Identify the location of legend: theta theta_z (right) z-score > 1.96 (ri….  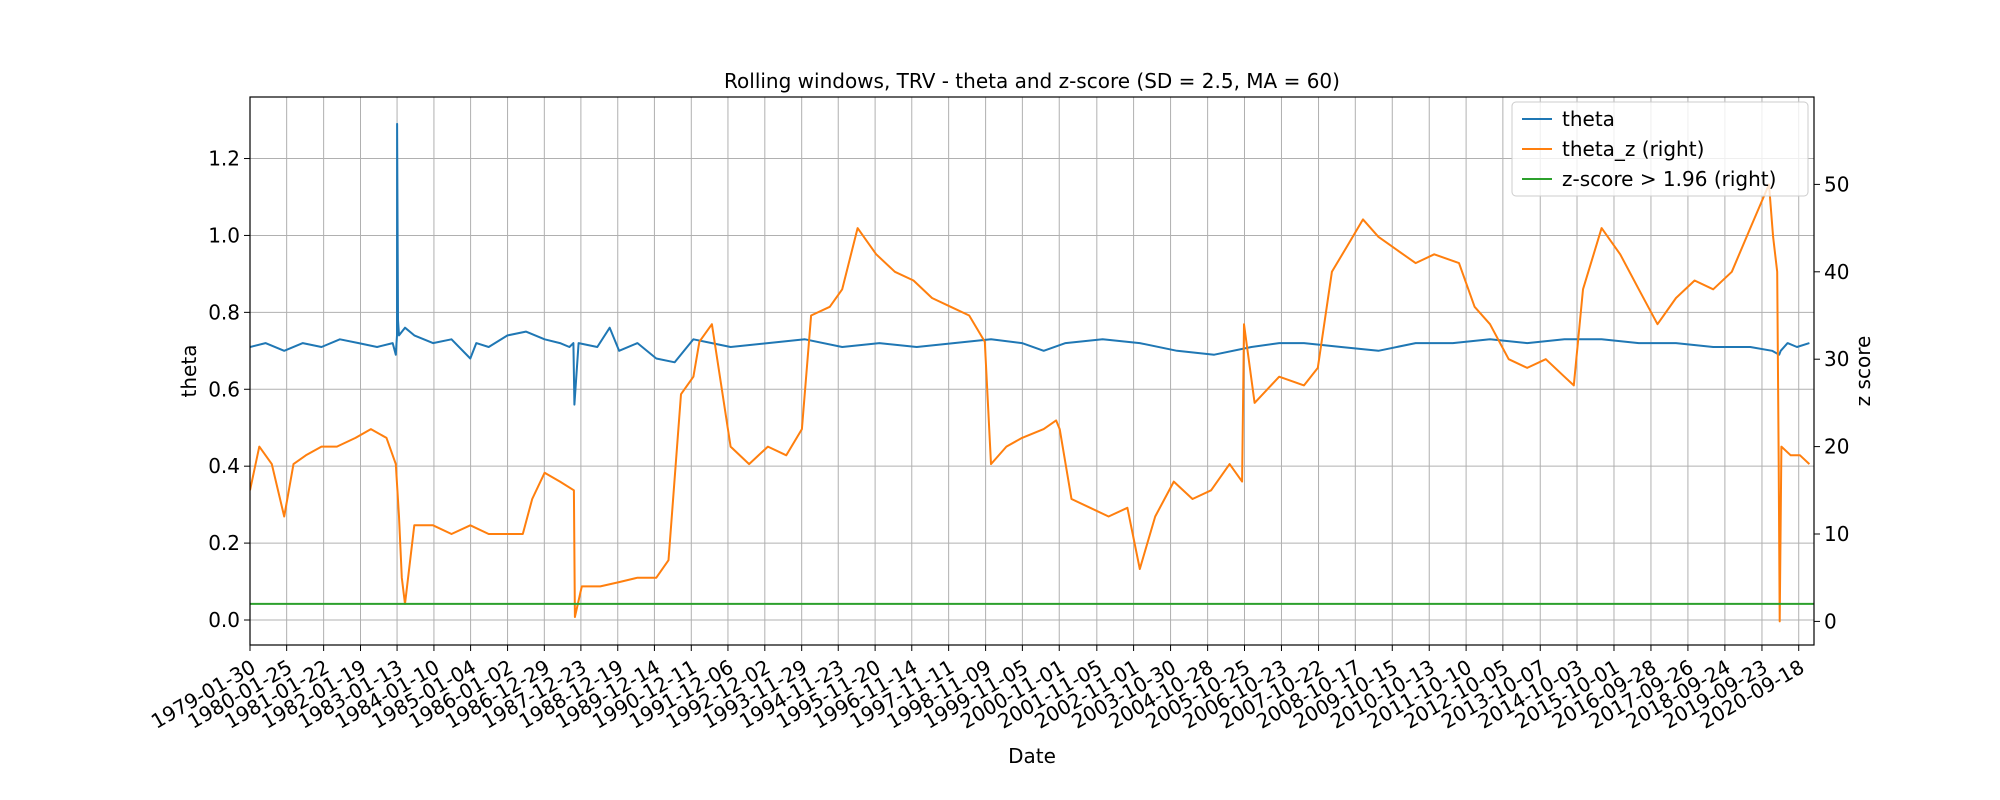
(1660, 149).